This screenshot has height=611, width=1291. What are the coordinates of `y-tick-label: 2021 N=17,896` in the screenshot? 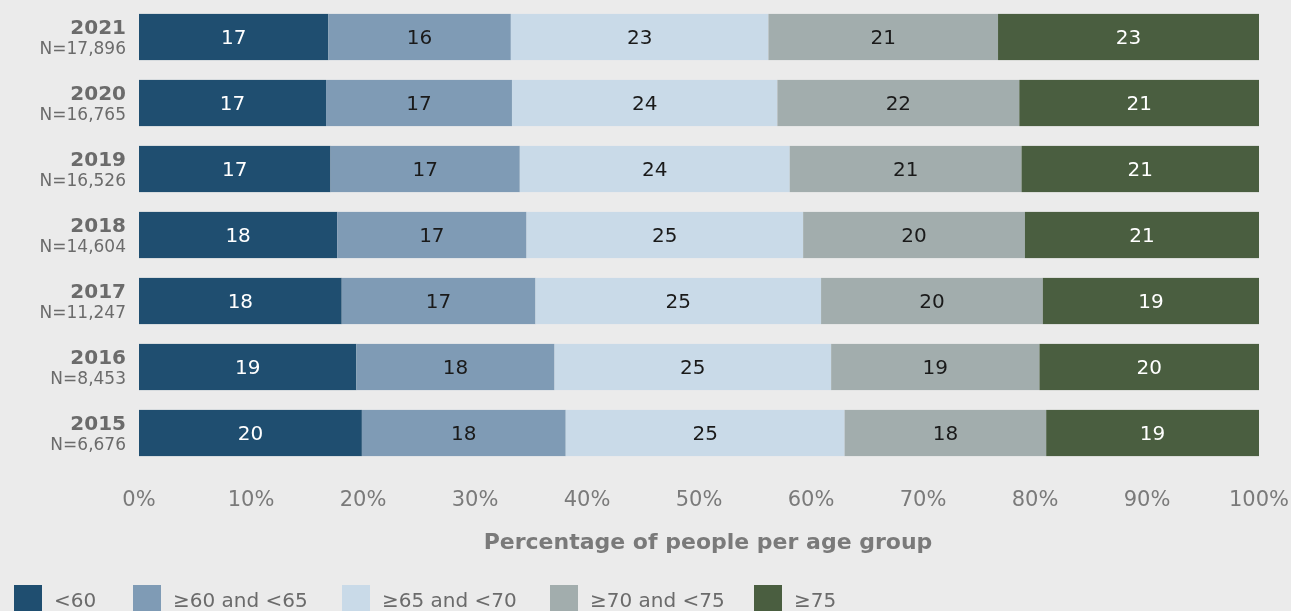 It's located at (82, 36).